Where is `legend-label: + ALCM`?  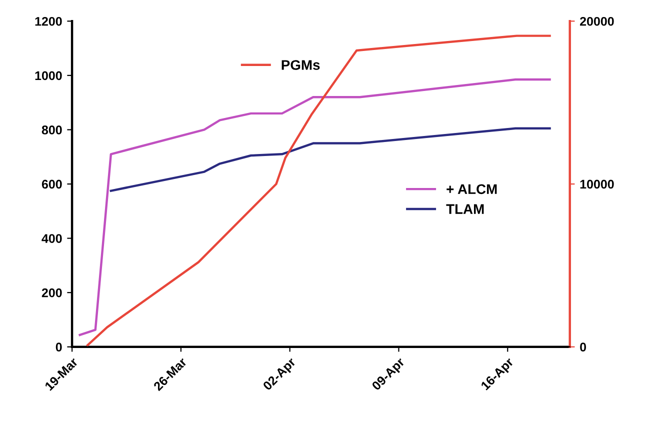 legend-label: + ALCM is located at coordinates (471, 189).